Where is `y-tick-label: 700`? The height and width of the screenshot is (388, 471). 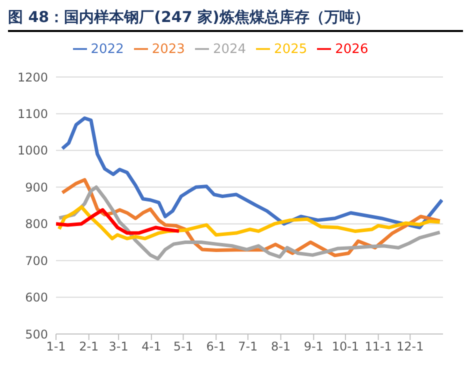 y-tick-label: 700 is located at coordinates (36, 261).